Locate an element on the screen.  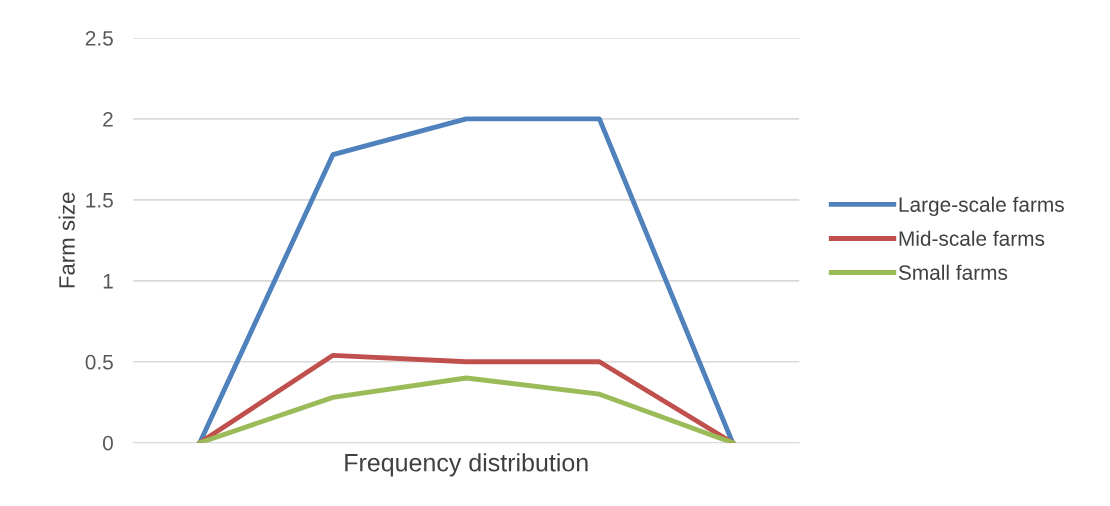
line-series is located at coordinates (466, 409).